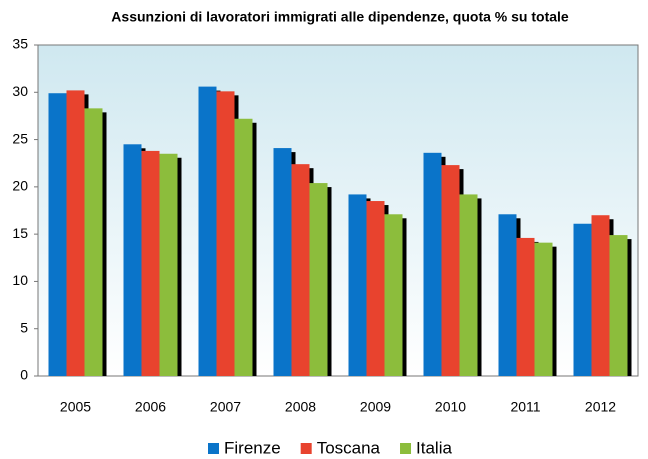  Describe the element at coordinates (75, 407) in the screenshot. I see `x-tick-label: 2005` at that location.